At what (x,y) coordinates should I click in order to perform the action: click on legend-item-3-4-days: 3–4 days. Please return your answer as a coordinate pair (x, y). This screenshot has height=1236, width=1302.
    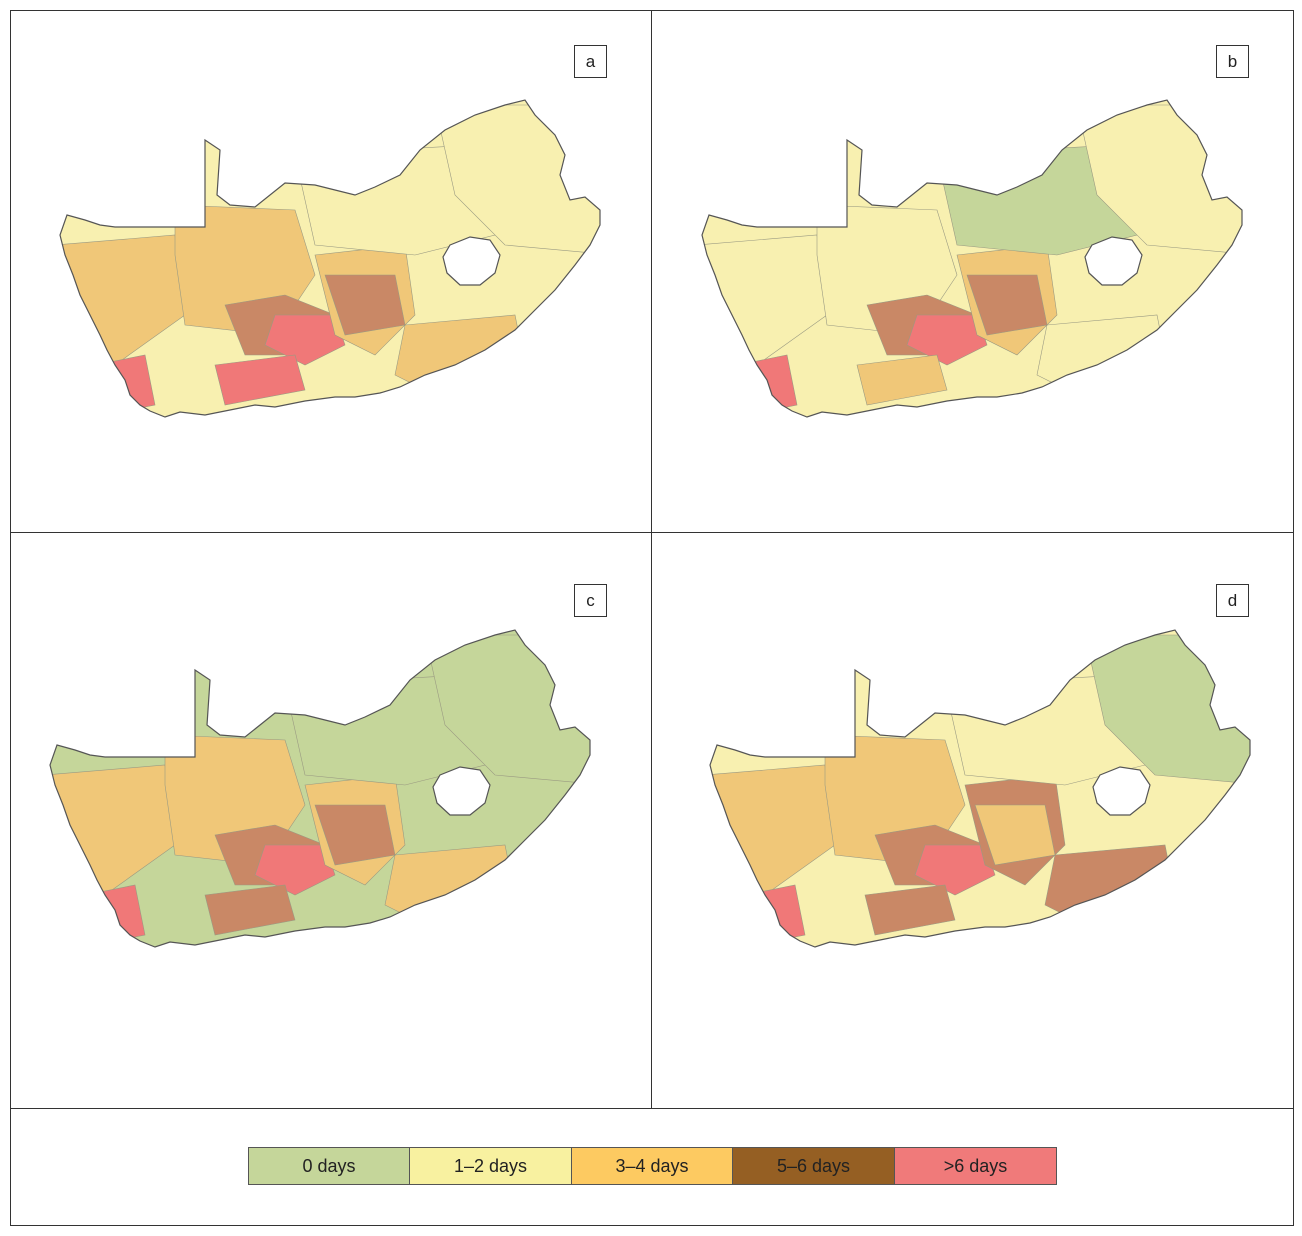
    Looking at the image, I should click on (652, 1166).